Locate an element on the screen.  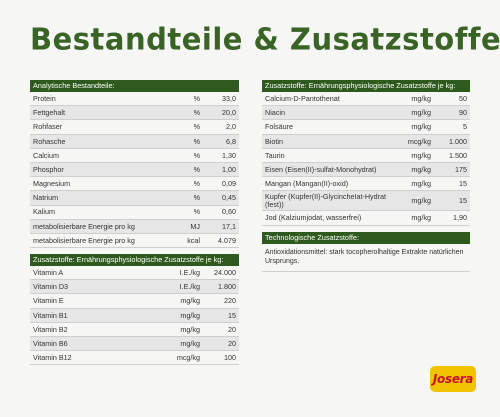
analytic-name: Rohfaser is located at coordinates (48, 127).